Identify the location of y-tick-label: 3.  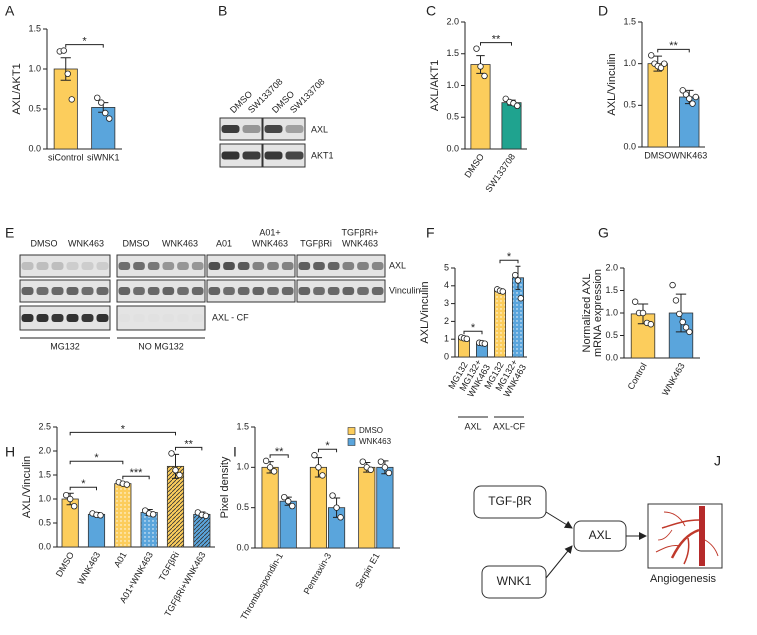
(446, 303).